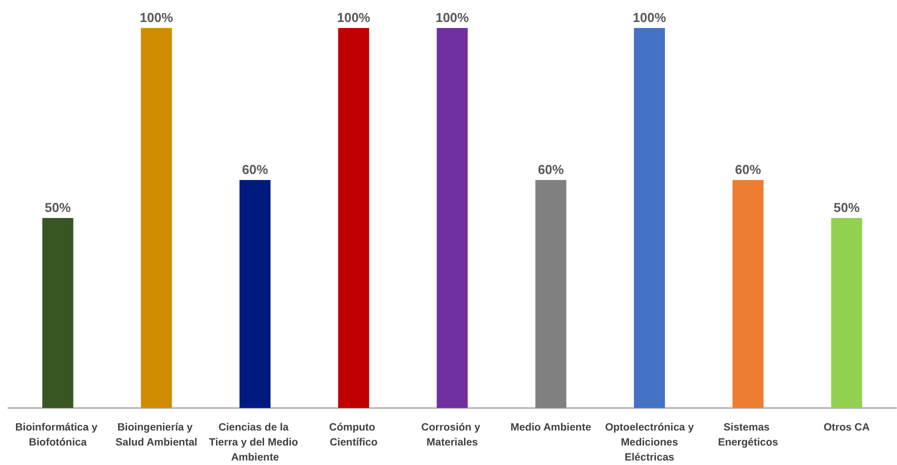 This screenshot has height=465, width=897. I want to click on x-tick-label: Otros CA, so click(847, 428).